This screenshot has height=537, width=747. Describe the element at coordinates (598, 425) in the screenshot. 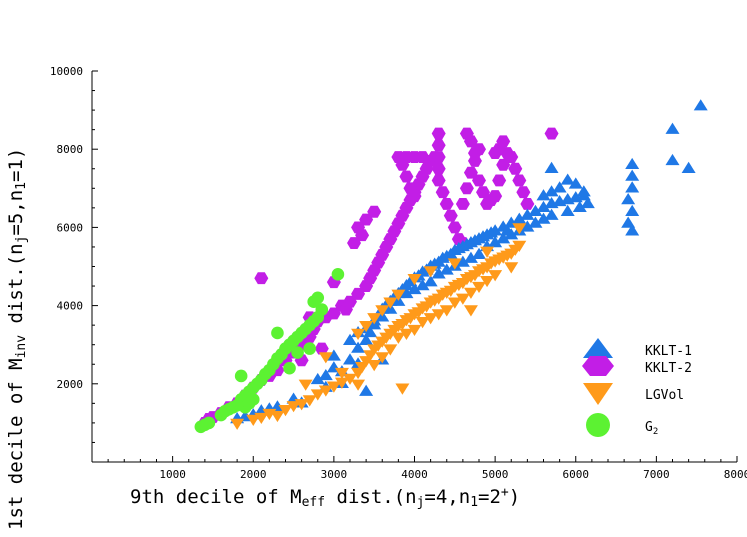

I see `legend-g2-marker` at that location.